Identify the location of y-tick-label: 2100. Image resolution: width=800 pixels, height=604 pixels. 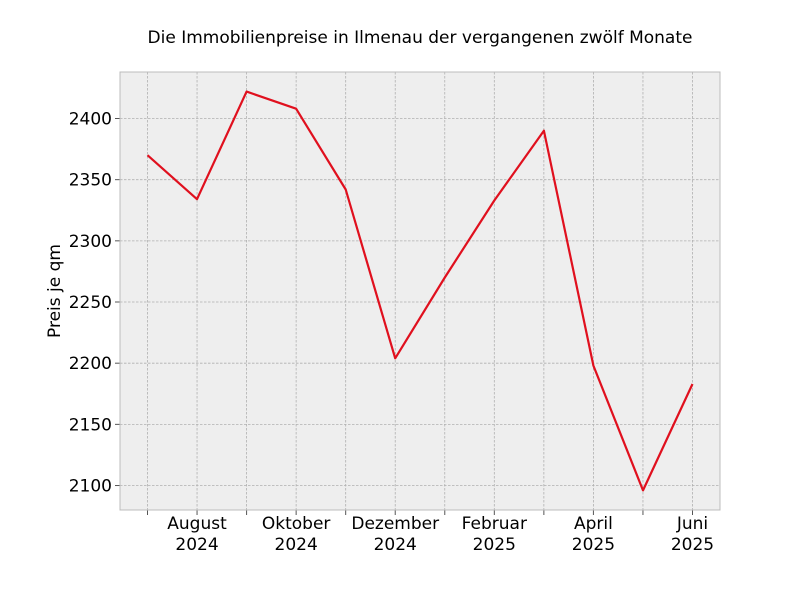
(90, 487).